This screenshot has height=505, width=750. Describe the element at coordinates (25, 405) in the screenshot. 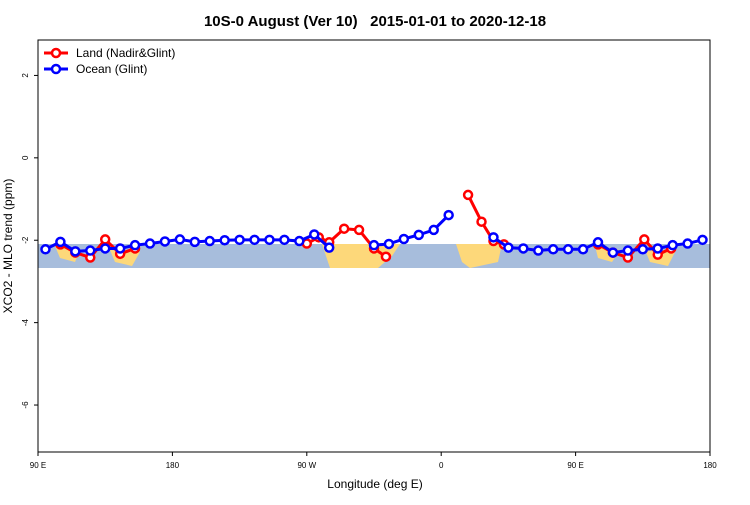

I see `y-tick-label: -6` at that location.